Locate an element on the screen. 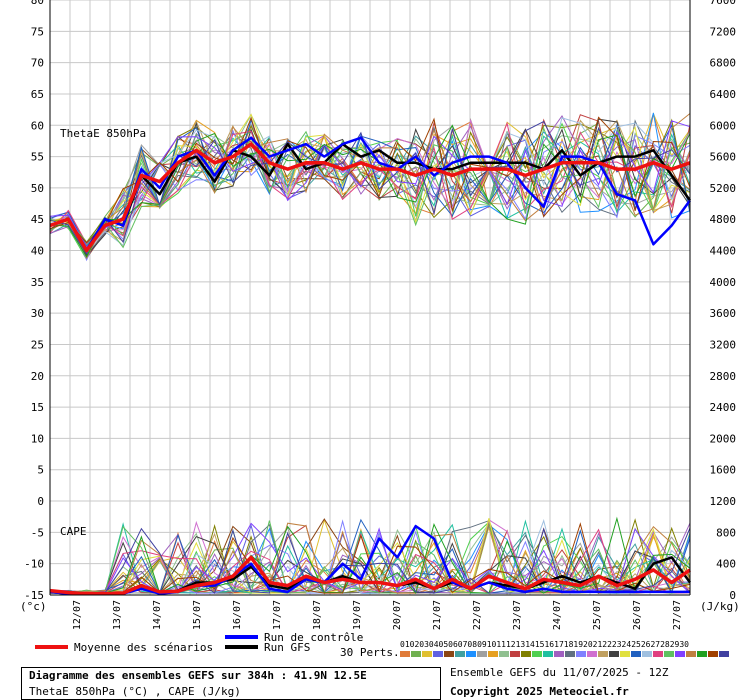 The image size is (740, 700). legend-mean-label: Moyenne des scénarios is located at coordinates (143, 647).